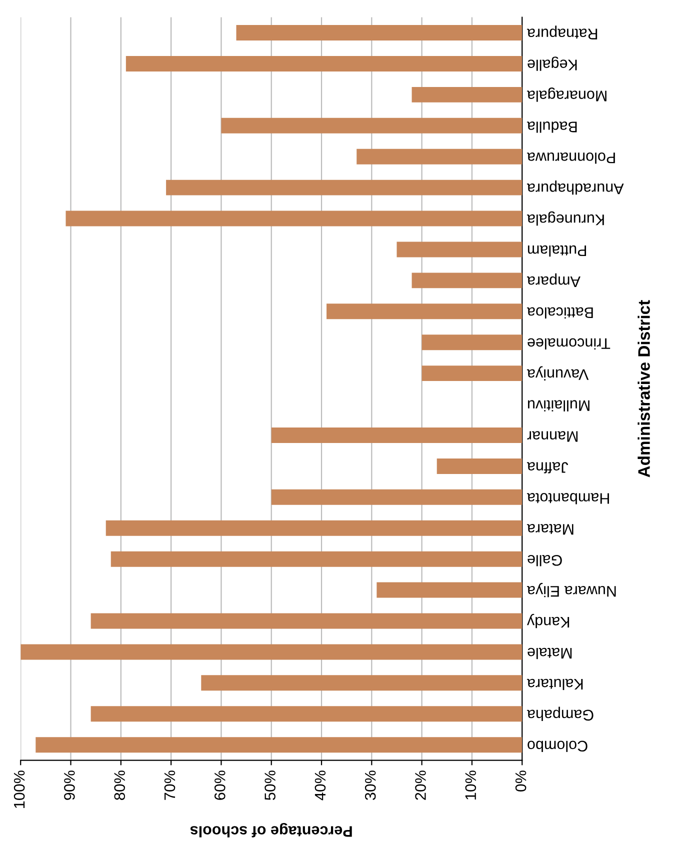 The width and height of the screenshot is (687, 864). Describe the element at coordinates (553, 280) in the screenshot. I see `y-tick-label: Ampara` at that location.